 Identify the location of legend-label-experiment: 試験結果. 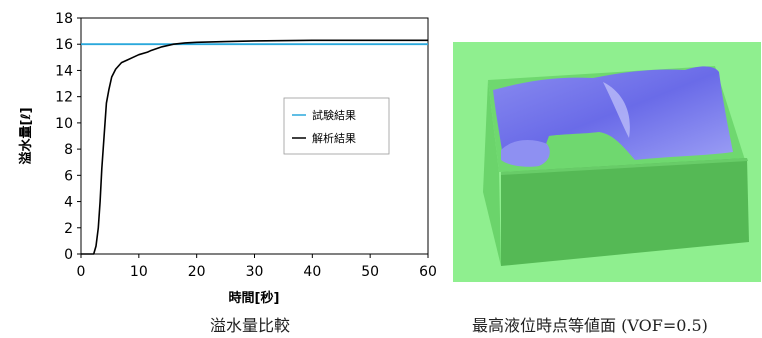
(334, 115).